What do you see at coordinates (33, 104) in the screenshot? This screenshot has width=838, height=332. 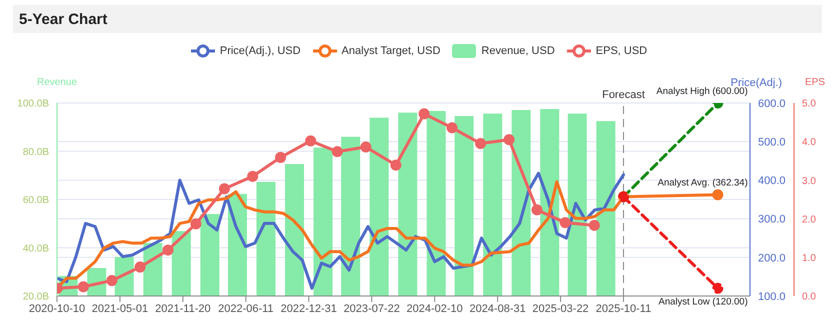 I see `y-tick-label: 100.0B` at bounding box center [33, 104].